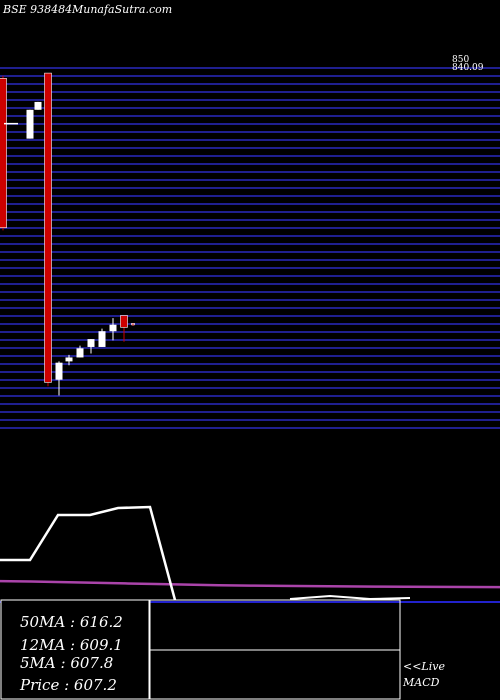 Image resolution: width=500 pixels, height=700 pixels. I want to click on macd-line, so click(88, 553).